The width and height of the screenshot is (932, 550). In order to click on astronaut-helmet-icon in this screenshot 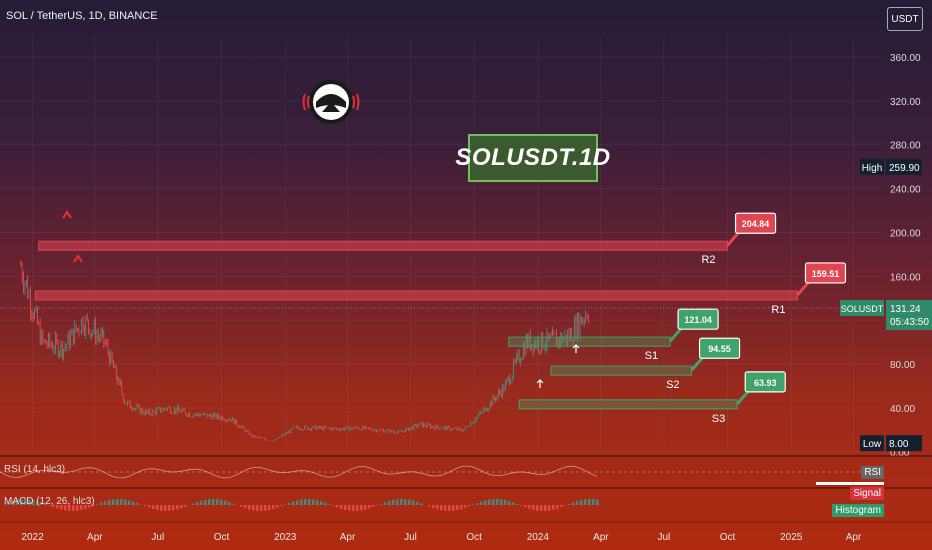, I will do `click(331, 102)`.